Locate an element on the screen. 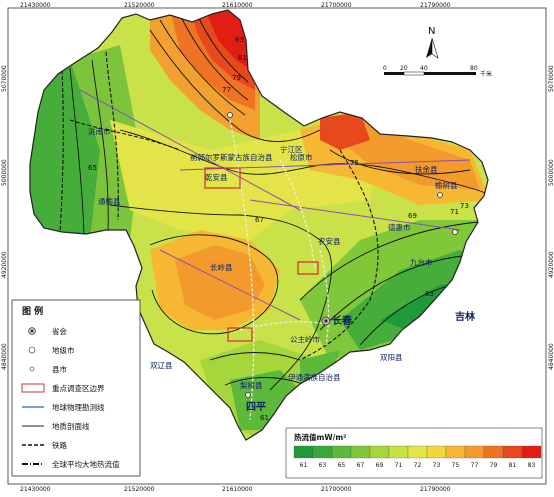  contour-label-83: 83 is located at coordinates (239, 40).